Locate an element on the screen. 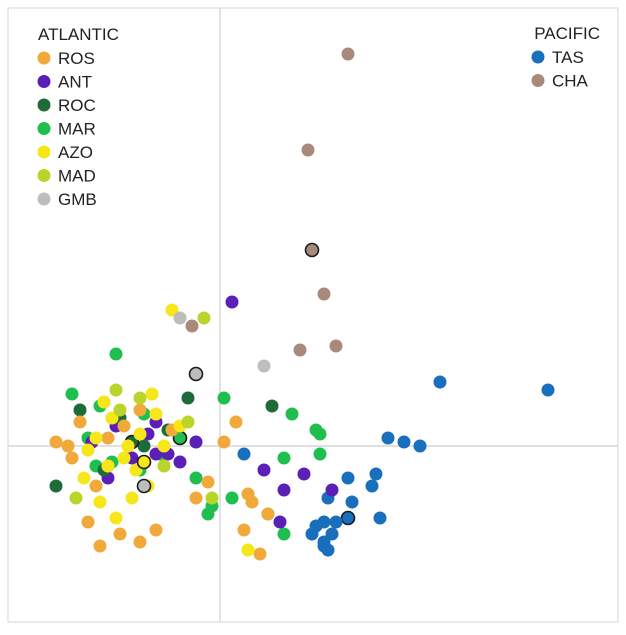 The image size is (626, 635). legend-pacific: PACIFIC TAS CHA is located at coordinates (565, 57).